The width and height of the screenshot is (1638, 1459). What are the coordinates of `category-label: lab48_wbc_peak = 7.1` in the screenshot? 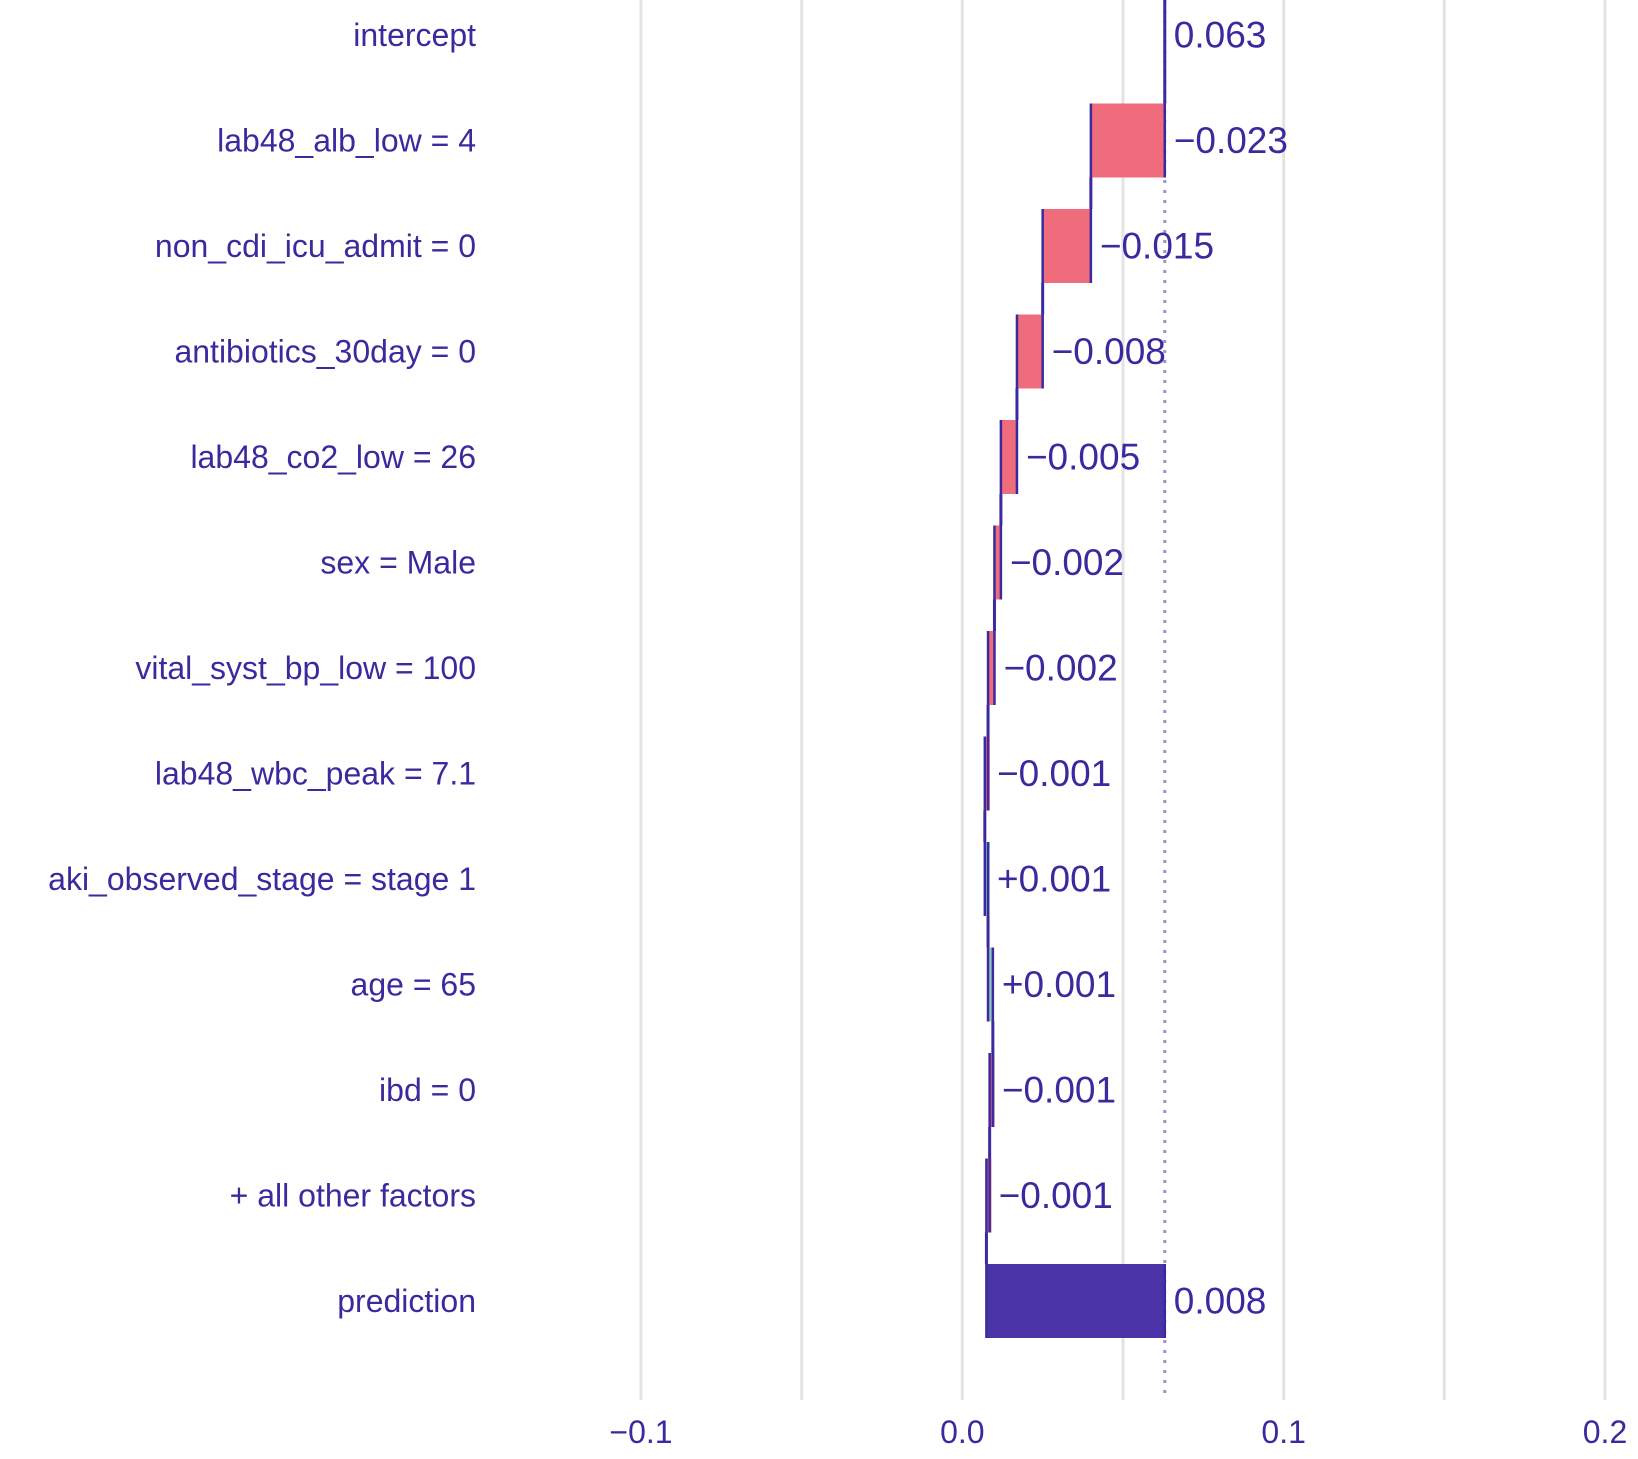 It's located at (315, 774).